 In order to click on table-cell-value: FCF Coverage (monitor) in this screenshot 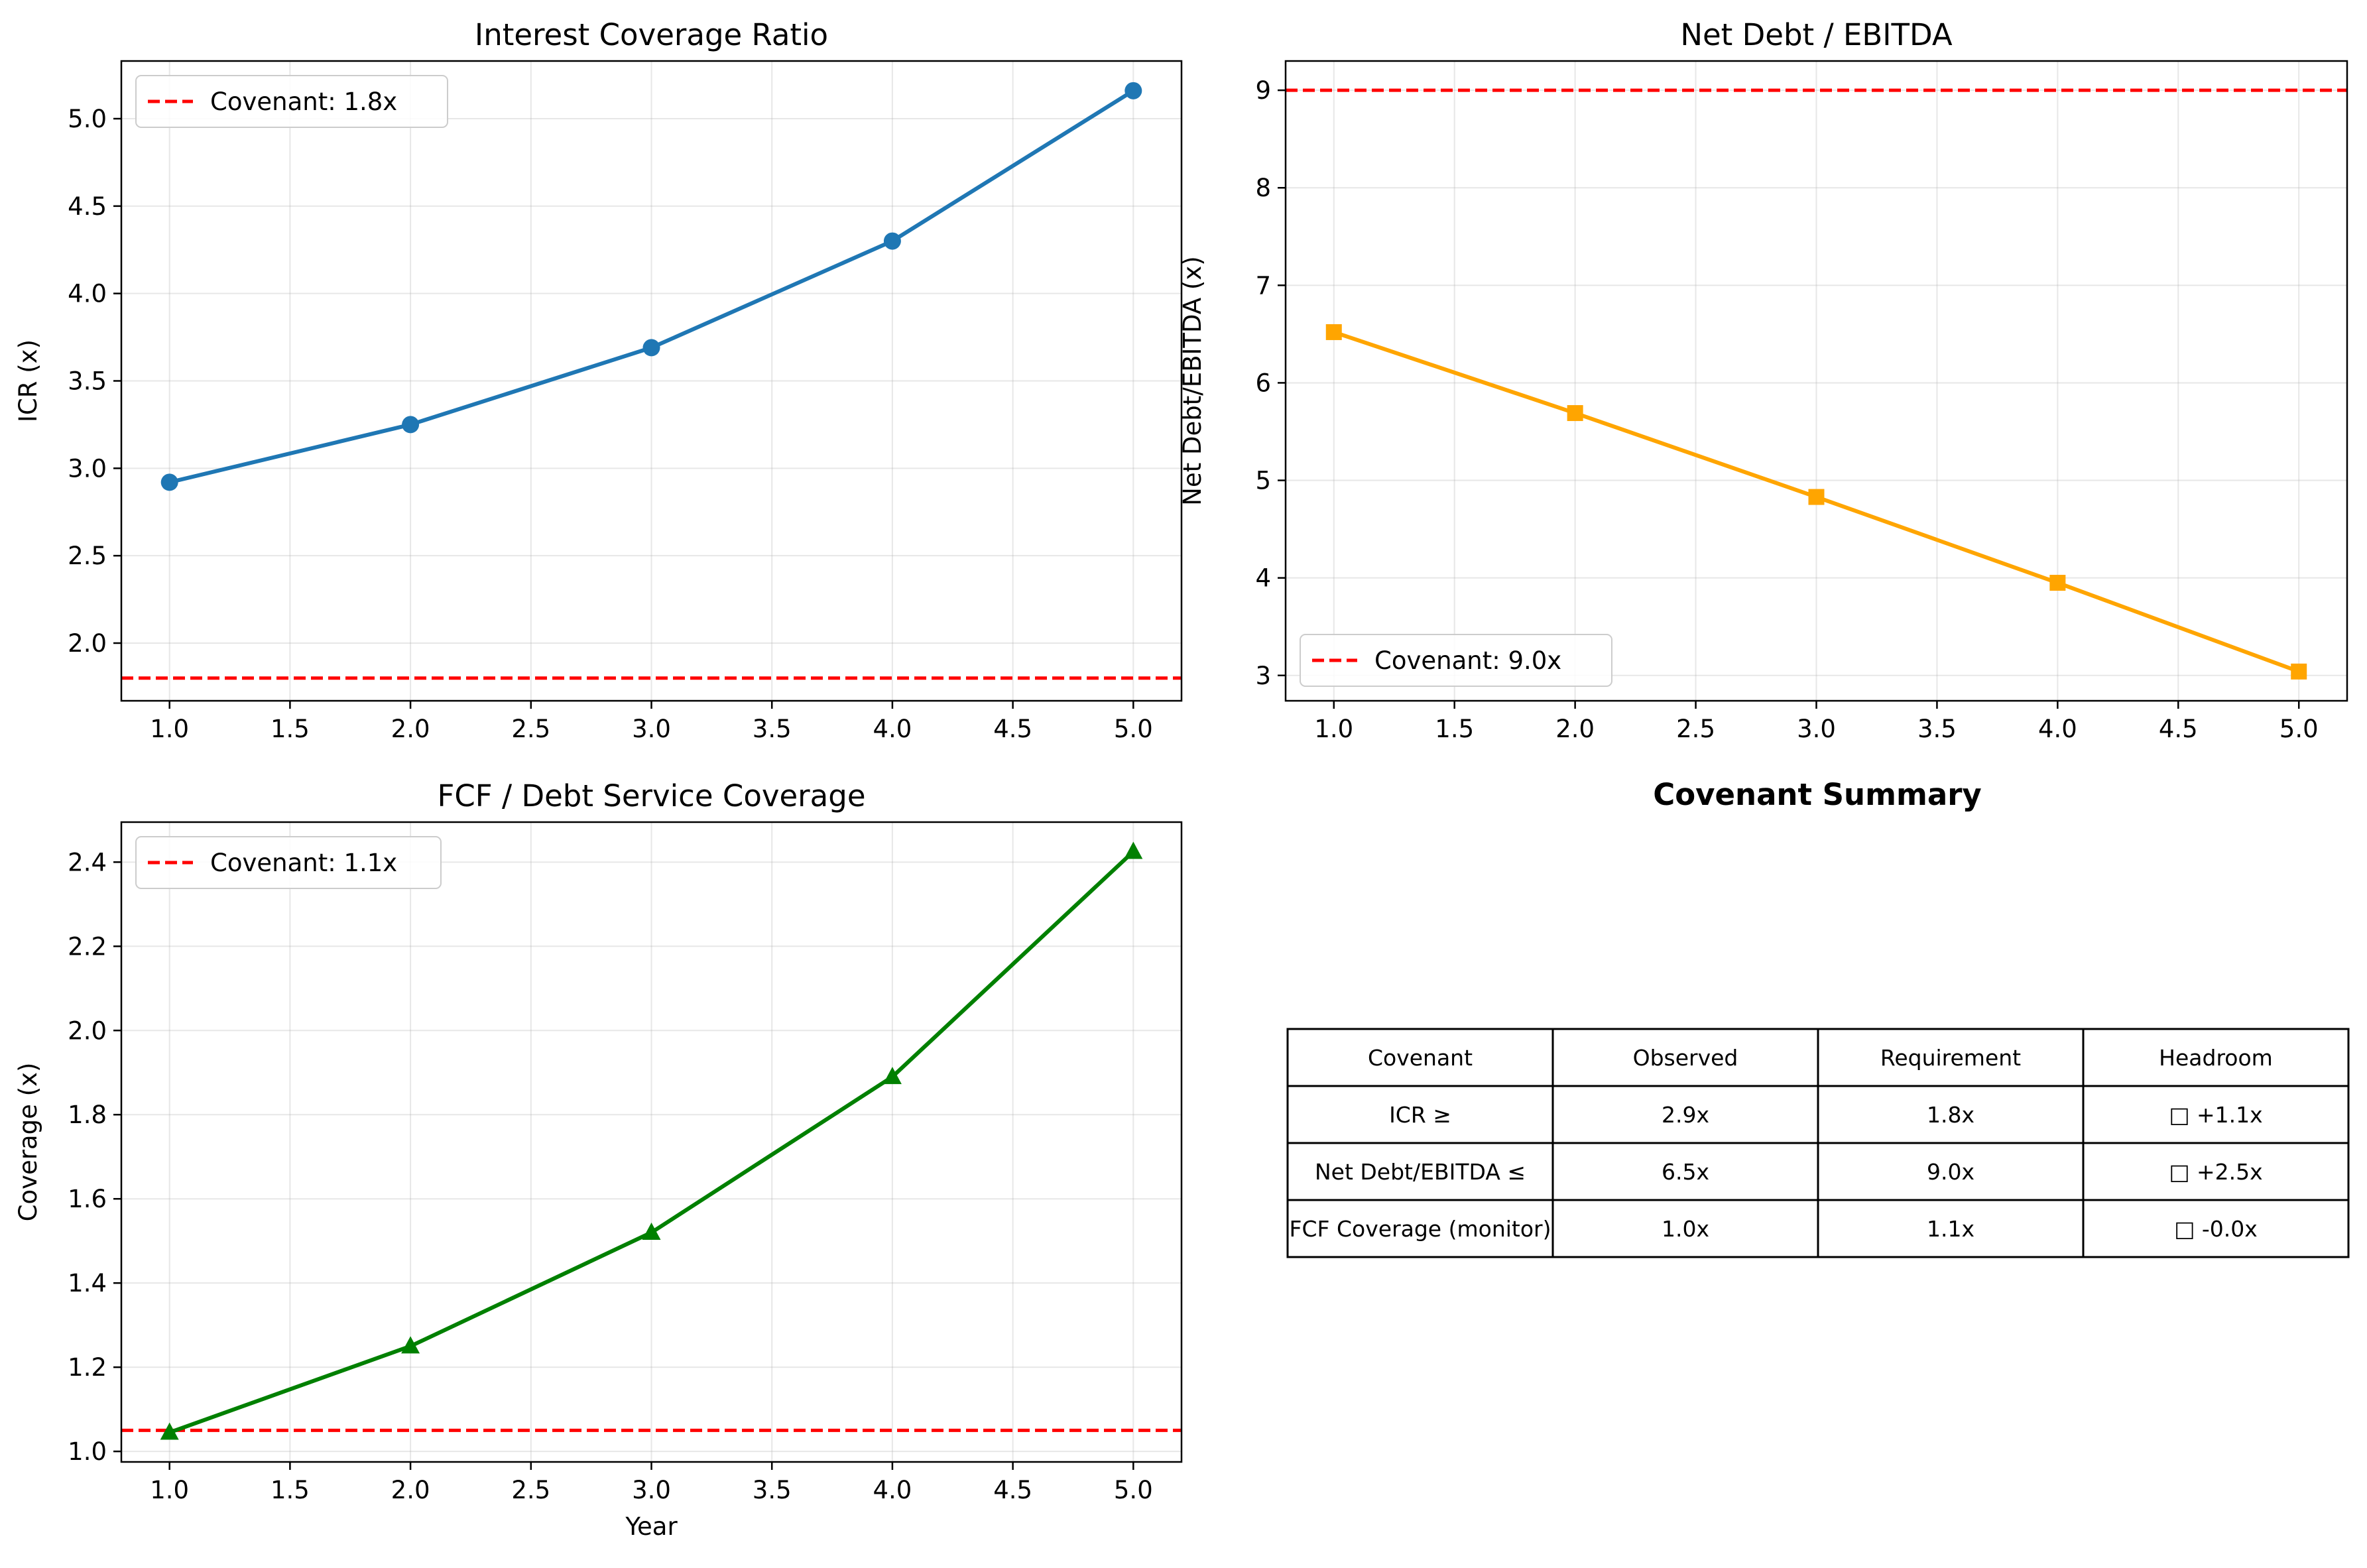, I will do `click(1420, 1229)`.